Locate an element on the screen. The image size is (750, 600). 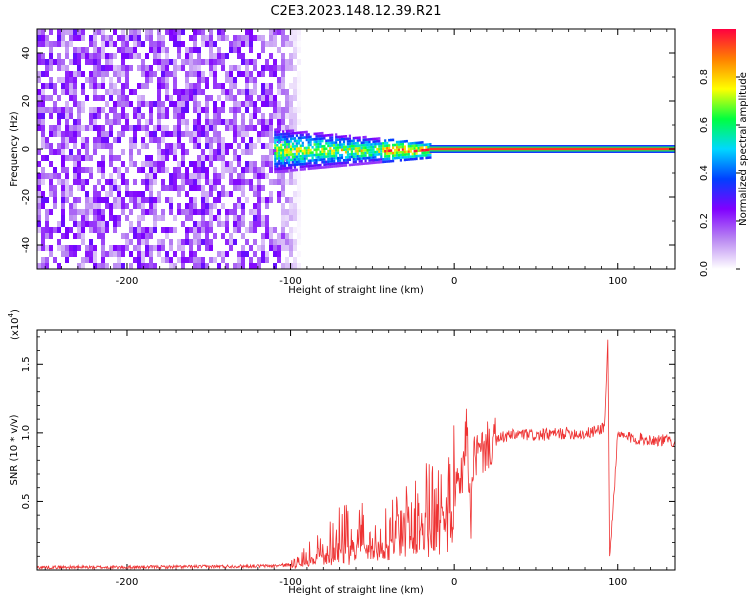
y-tick-label: 20 is located at coordinates (26, 101).